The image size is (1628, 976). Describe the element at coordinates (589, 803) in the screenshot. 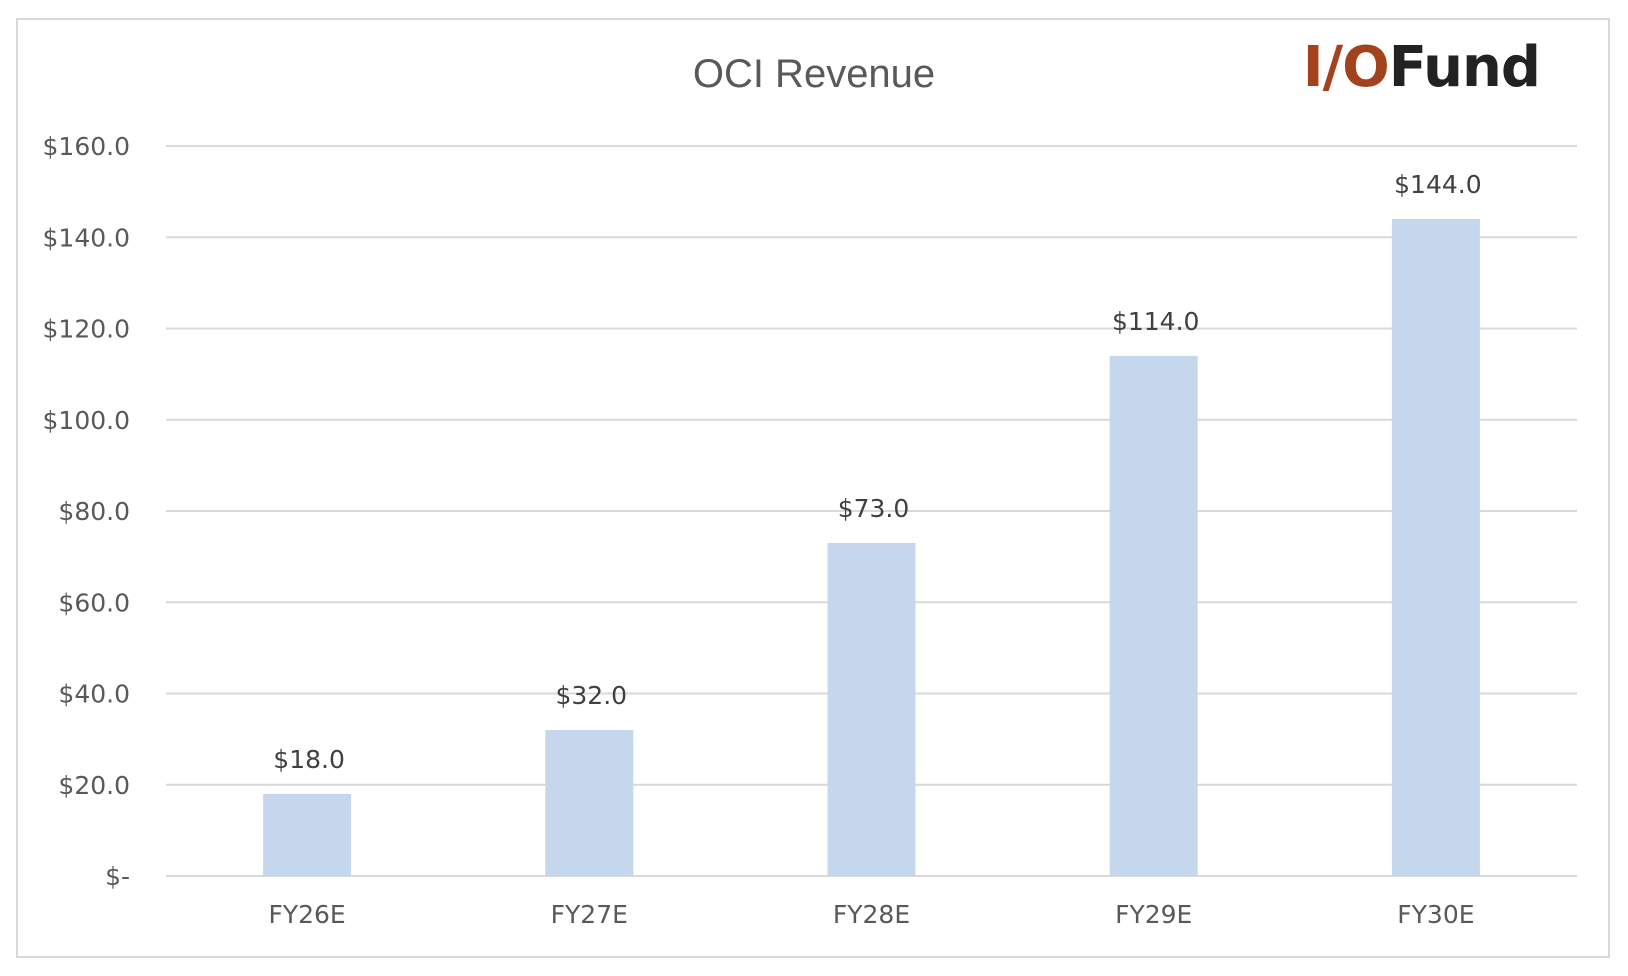

I see `bar-fy27e` at that location.